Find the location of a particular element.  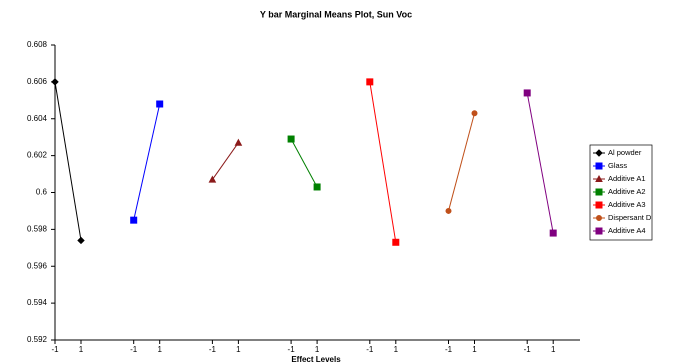

y-tick-label: 0.594 is located at coordinates (37, 302).